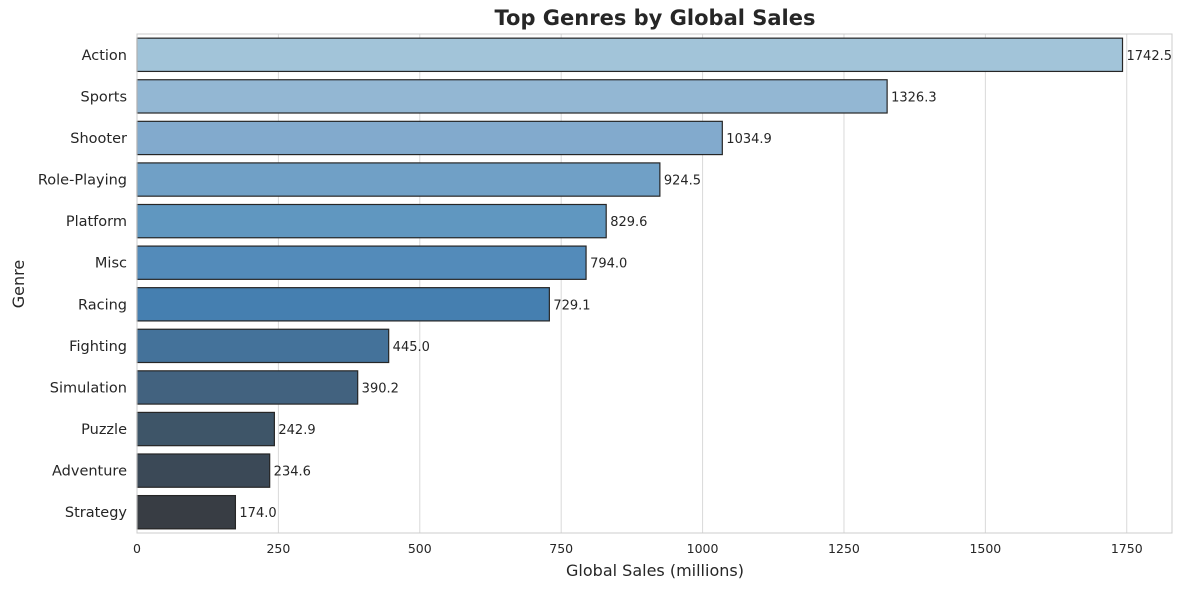 This screenshot has width=1185, height=590. I want to click on data-label: 1326.3, so click(914, 97).